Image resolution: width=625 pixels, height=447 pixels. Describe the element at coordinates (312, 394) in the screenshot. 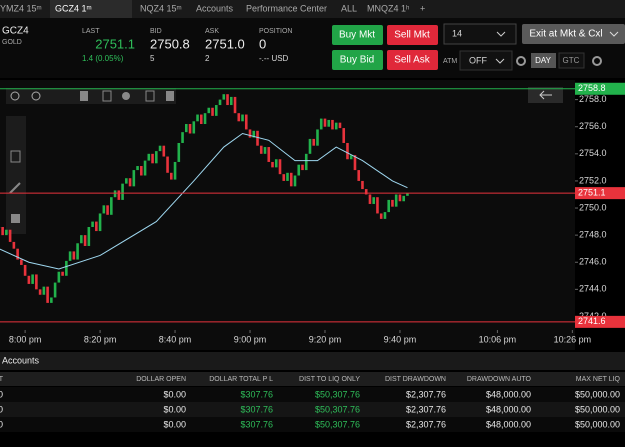

I see `table-row` at that location.